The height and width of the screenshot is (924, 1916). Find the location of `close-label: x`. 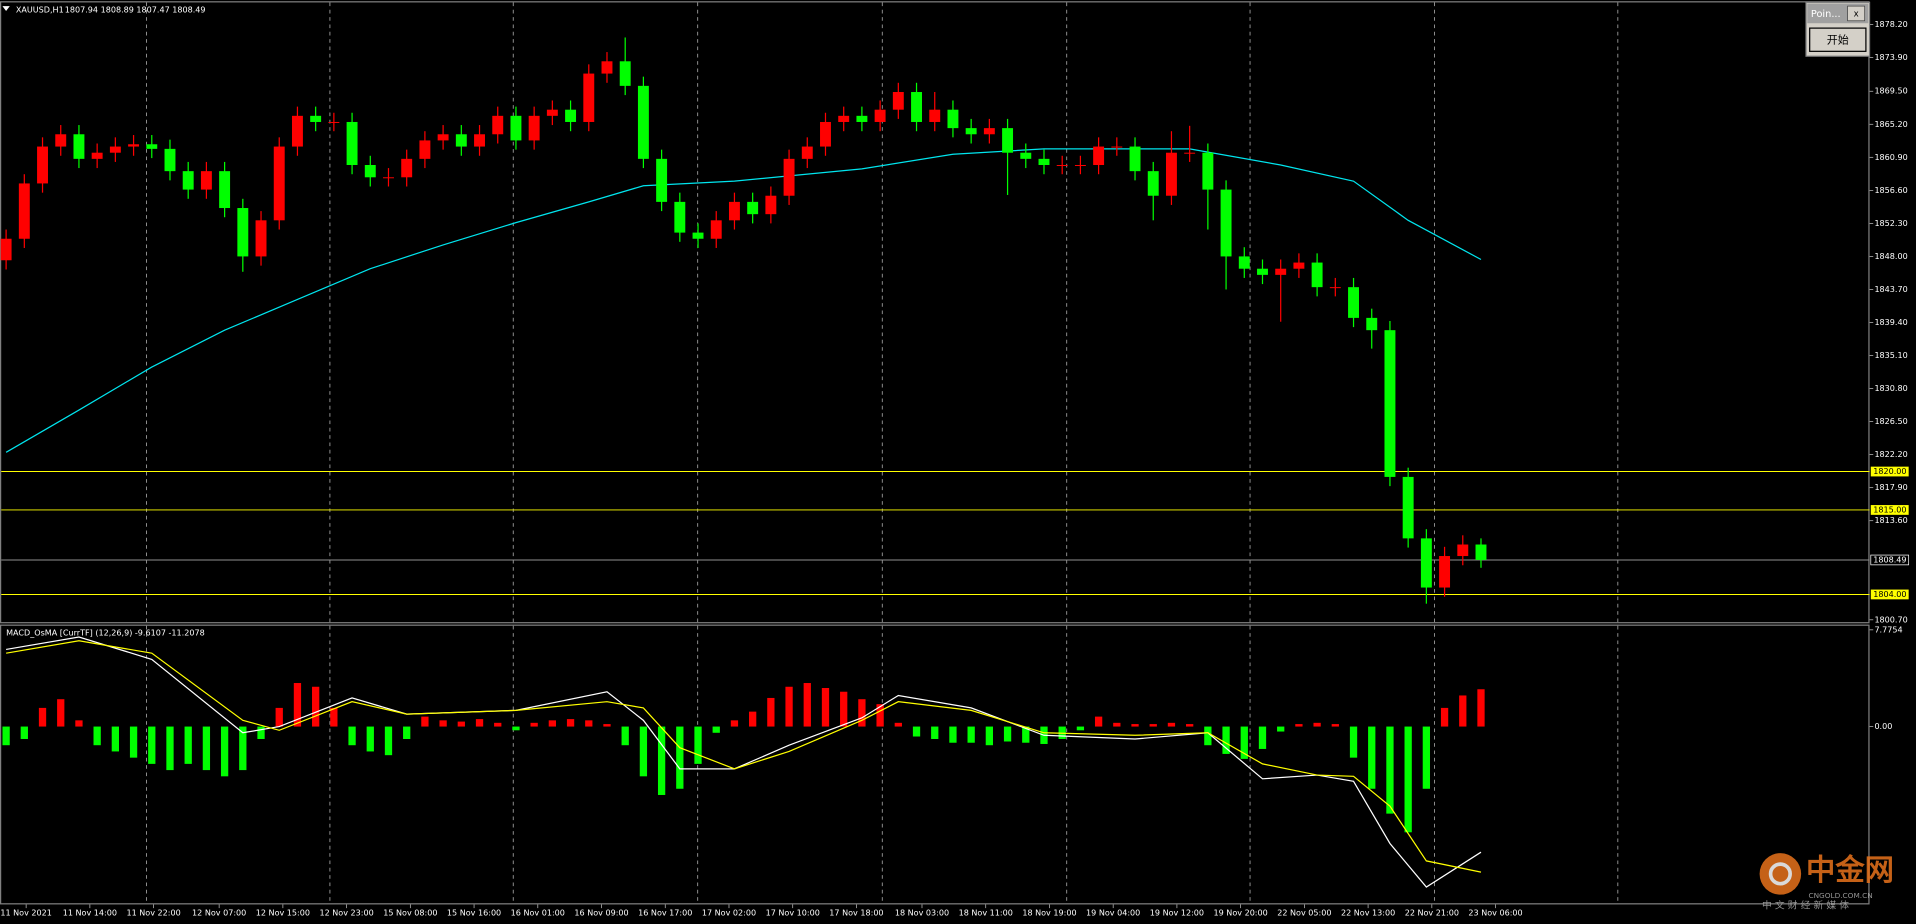

close-label: x is located at coordinates (1856, 15).